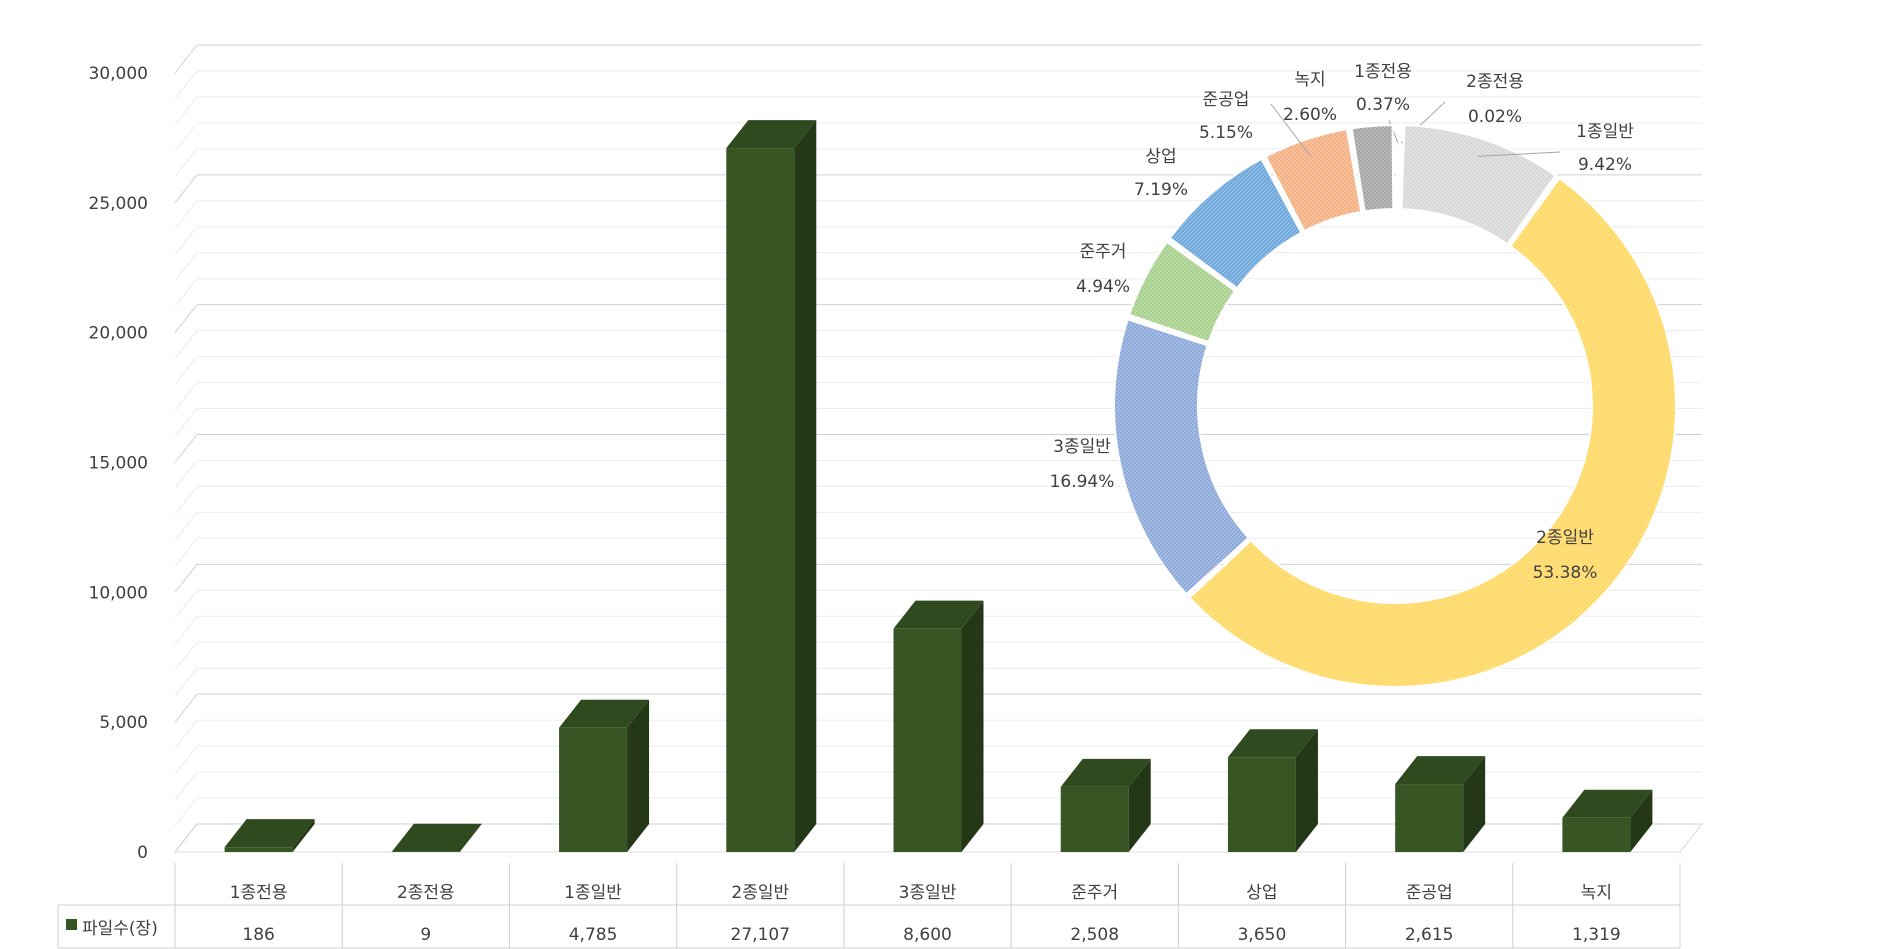 The image size is (1878, 949). Describe the element at coordinates (1519, 154) in the screenshot. I see `leader-line` at that location.